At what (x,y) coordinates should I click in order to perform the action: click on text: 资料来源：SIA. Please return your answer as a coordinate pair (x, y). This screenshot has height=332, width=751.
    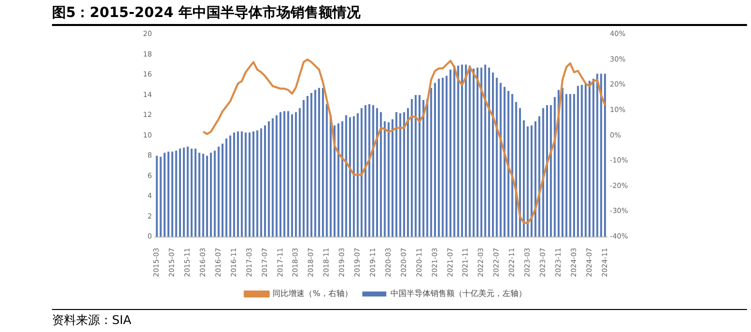
    Looking at the image, I should click on (399, 319).